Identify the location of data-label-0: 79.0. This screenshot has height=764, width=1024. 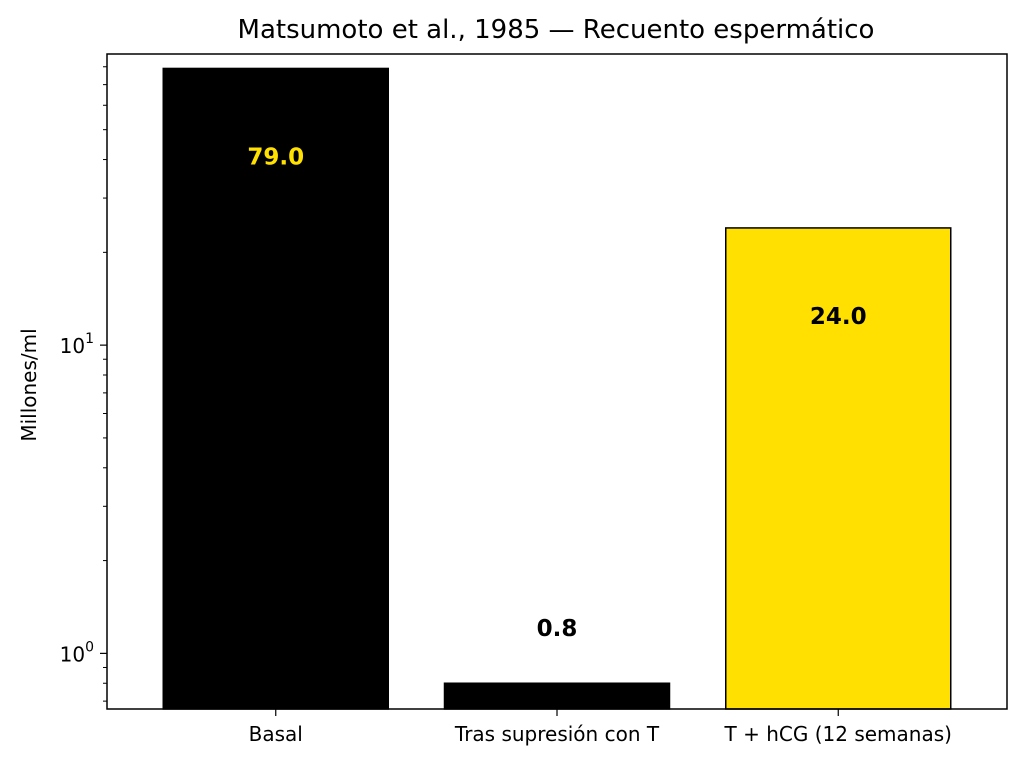
(275, 157).